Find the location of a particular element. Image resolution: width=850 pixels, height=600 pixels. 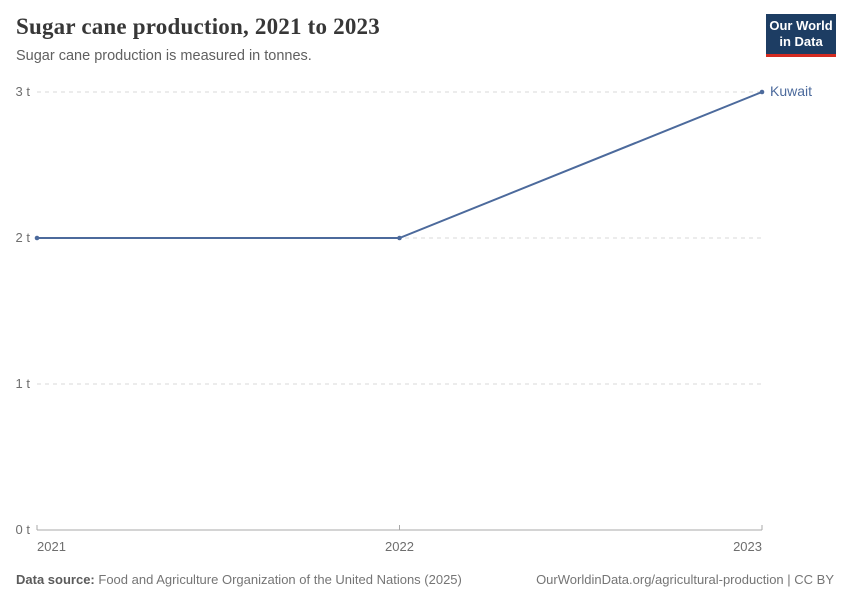

series-entity-label: Kuwait is located at coordinates (791, 91).